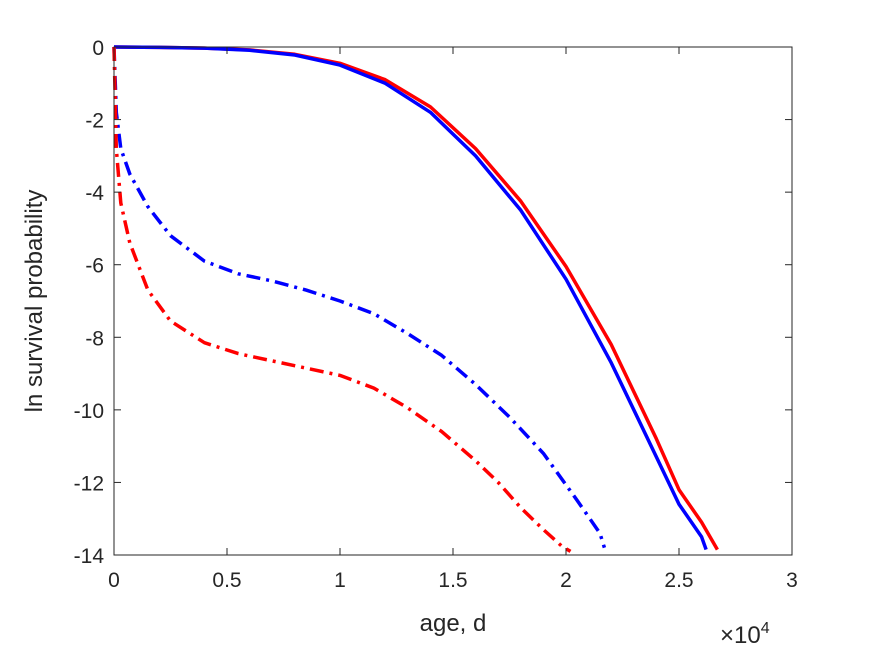 Image resolution: width=875 pixels, height=656 pixels. What do you see at coordinates (452, 580) in the screenshot?
I see `x-tick-label: 1.5` at bounding box center [452, 580].